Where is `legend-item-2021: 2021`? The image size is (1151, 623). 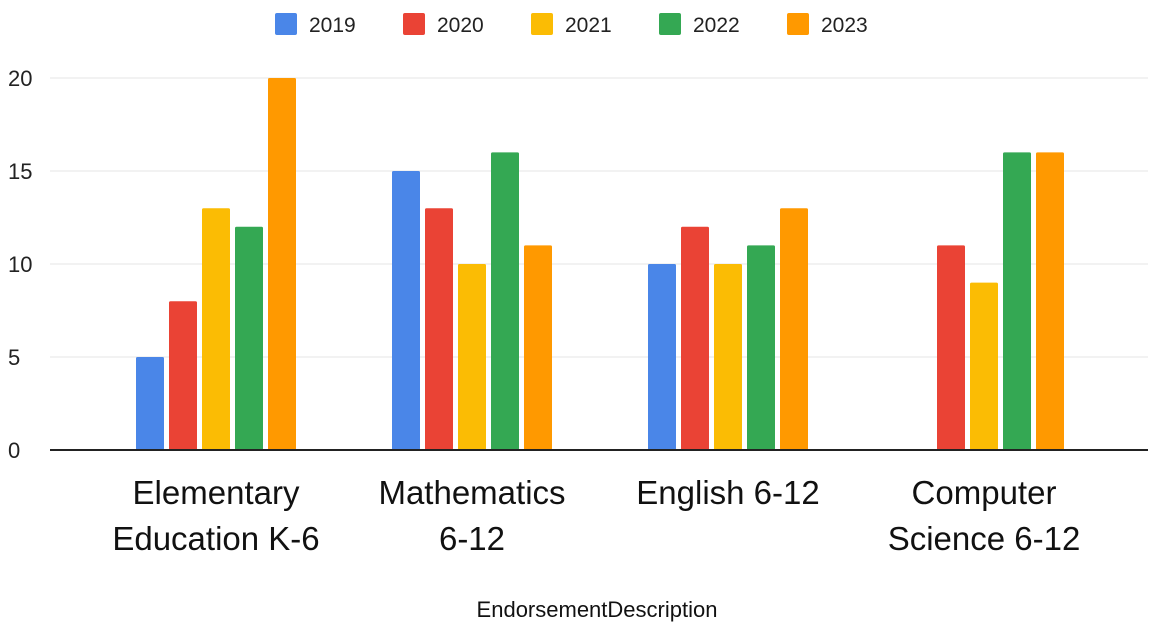 legend-item-2021: 2021 is located at coordinates (571, 25).